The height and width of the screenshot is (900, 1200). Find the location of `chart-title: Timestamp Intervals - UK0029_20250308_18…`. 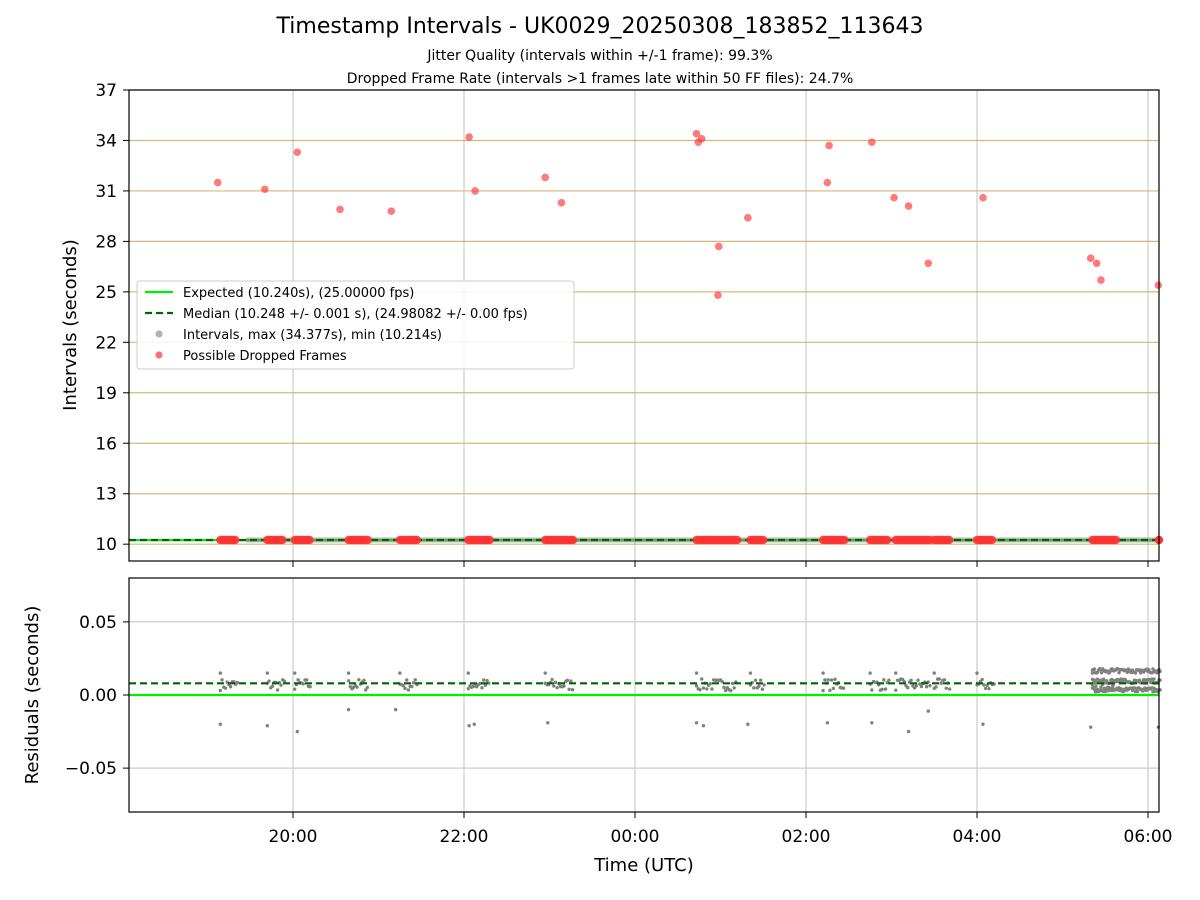

chart-title: Timestamp Intervals - UK0029_20250308_18… is located at coordinates (600, 26).